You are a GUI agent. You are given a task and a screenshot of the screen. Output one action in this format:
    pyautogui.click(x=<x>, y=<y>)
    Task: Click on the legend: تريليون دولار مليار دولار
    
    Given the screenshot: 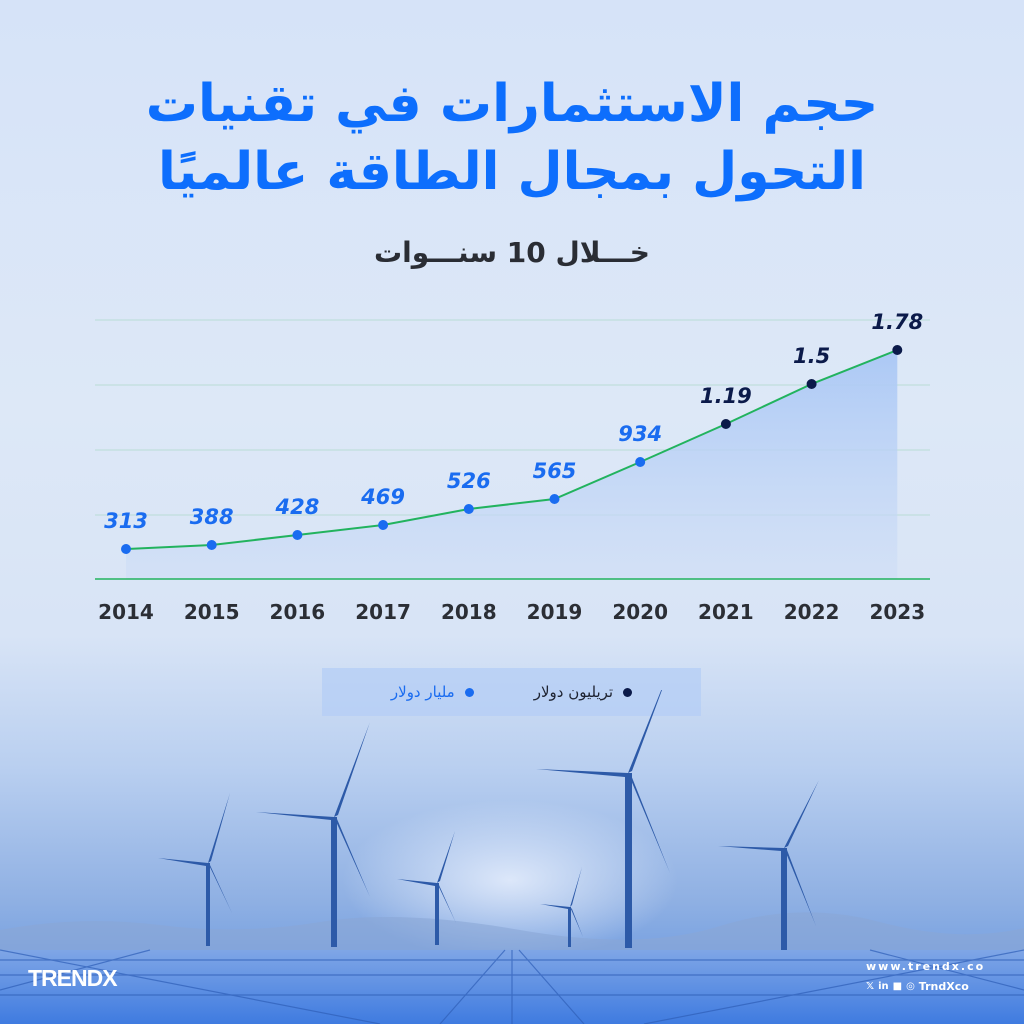 What is the action you would take?
    pyautogui.click(x=511, y=692)
    